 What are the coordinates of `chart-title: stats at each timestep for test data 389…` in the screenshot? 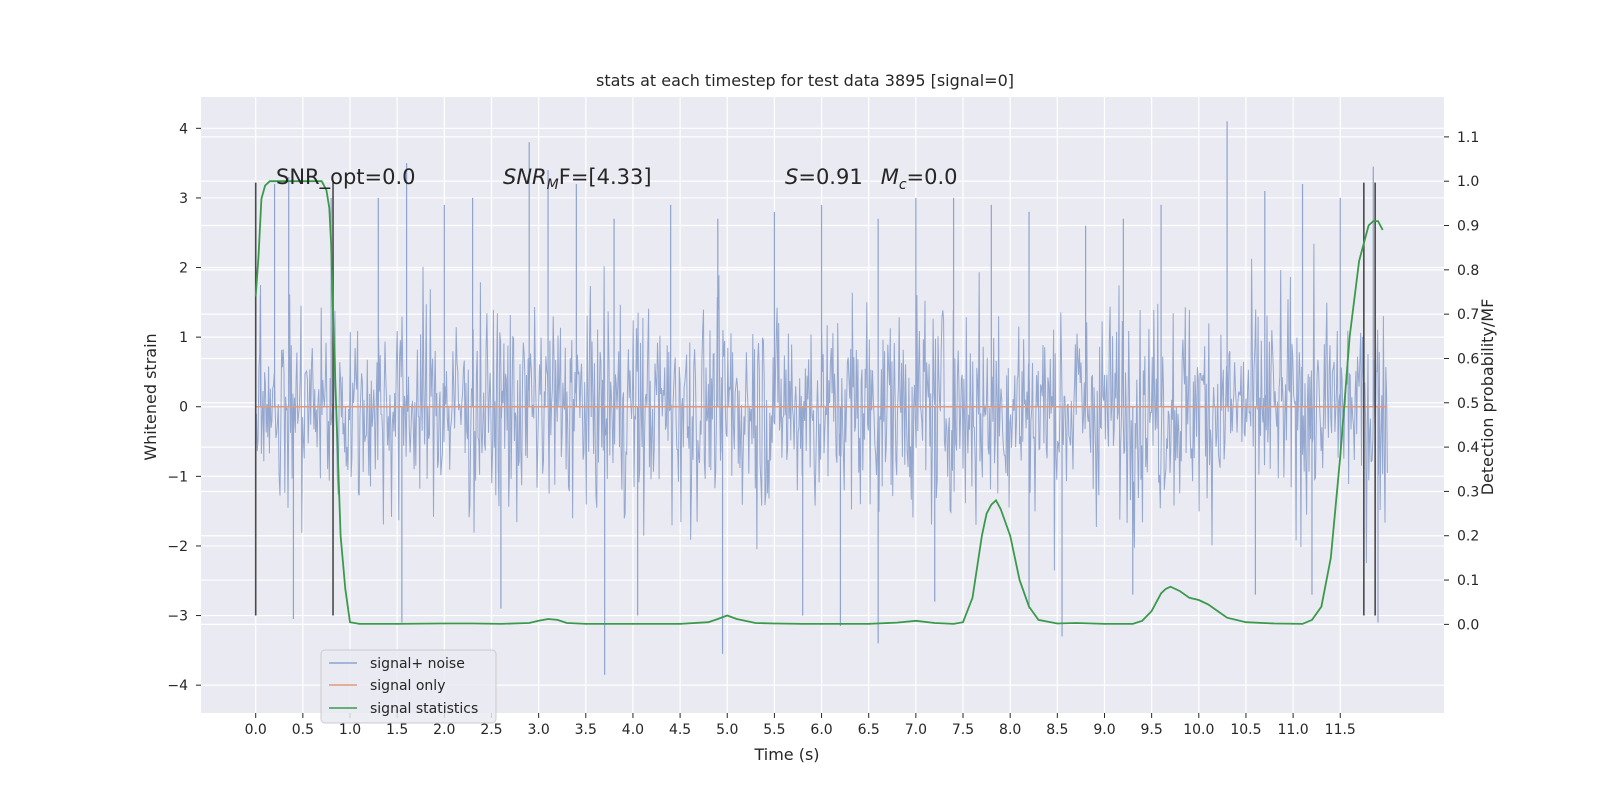 It's located at (805, 80).